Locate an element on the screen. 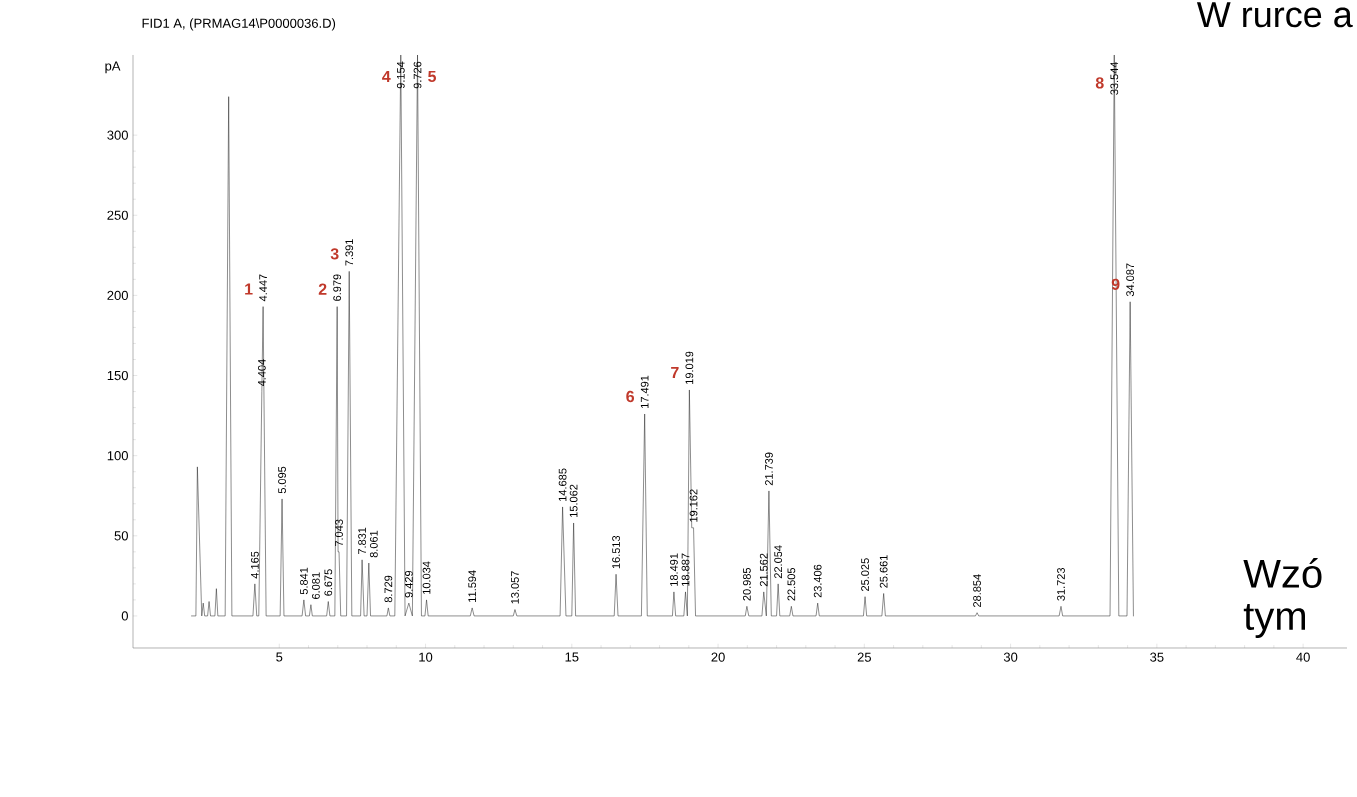  annotation: 7 is located at coordinates (675, 372).